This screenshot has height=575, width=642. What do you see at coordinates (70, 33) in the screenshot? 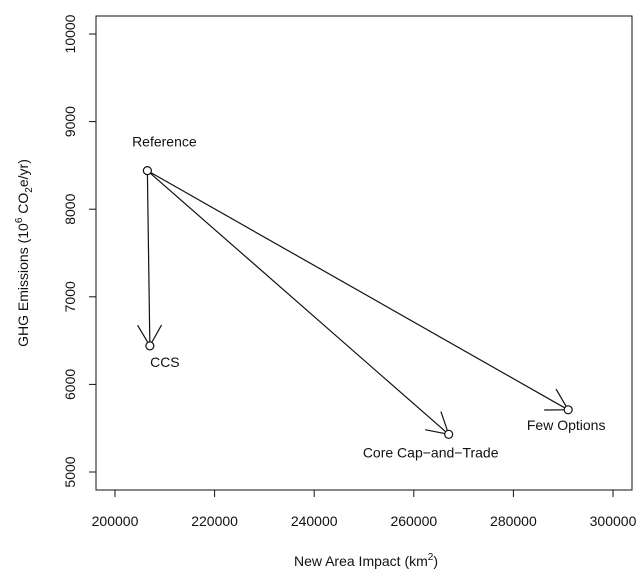
I see `y-tick-label: 10000` at bounding box center [70, 33].